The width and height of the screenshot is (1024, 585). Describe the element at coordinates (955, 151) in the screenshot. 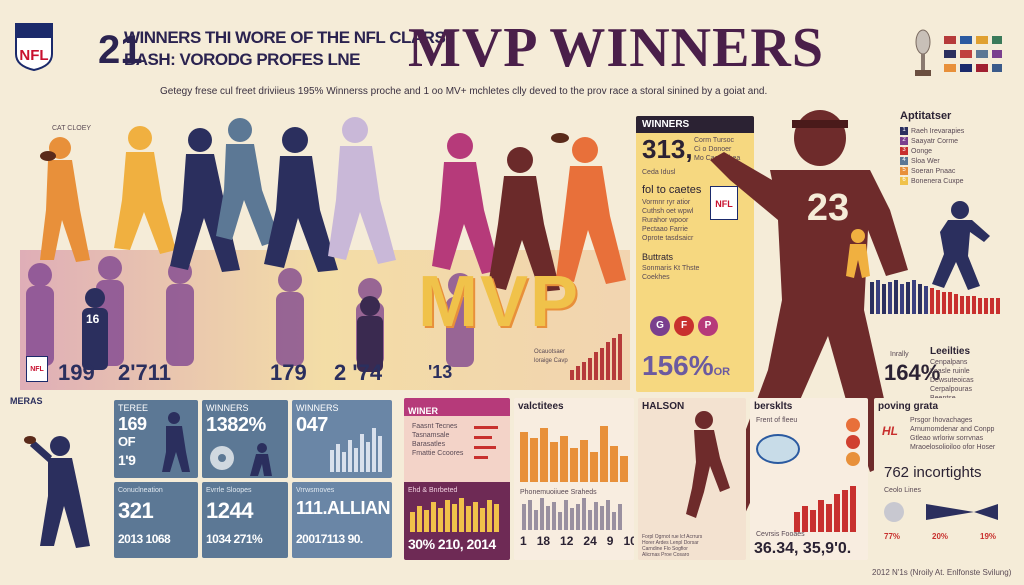

I see `legend-row: 3 Oonge` at that location.